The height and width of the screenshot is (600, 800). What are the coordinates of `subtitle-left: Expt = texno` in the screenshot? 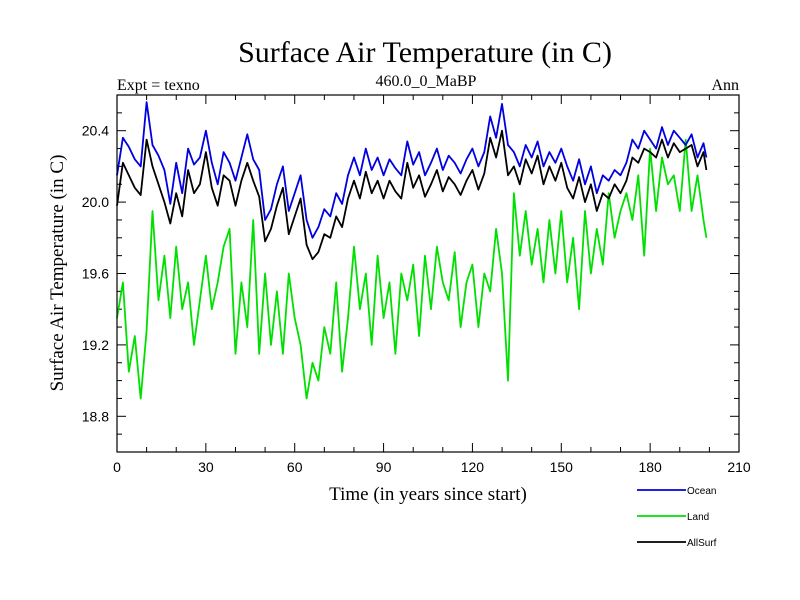 It's located at (158, 85).